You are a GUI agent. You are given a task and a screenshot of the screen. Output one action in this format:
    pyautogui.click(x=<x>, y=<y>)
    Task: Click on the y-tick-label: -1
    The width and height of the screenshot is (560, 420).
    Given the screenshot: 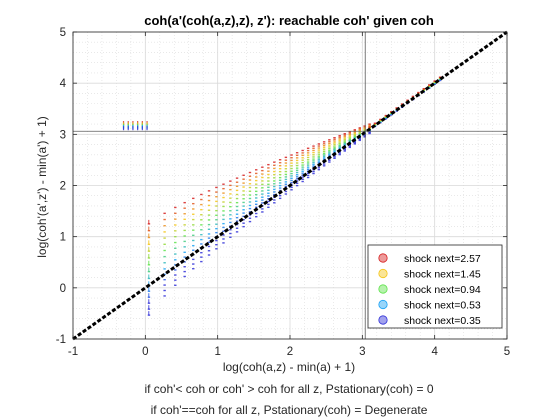 What is the action you would take?
    pyautogui.click(x=61, y=340)
    